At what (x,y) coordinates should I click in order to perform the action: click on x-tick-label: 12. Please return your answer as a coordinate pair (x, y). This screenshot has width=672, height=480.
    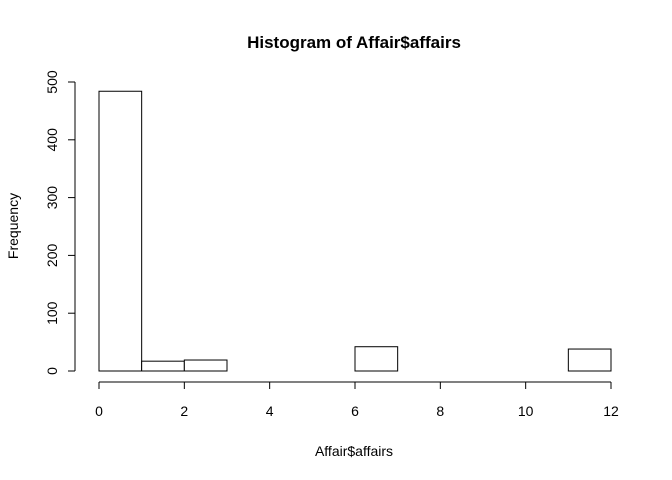
    Looking at the image, I should click on (611, 411).